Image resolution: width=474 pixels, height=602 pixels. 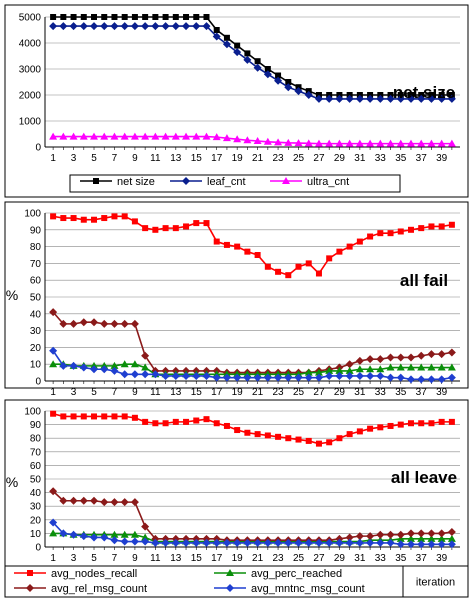 What do you see at coordinates (381, 158) in the screenshot?
I see `x-tick-label: 33` at bounding box center [381, 158].